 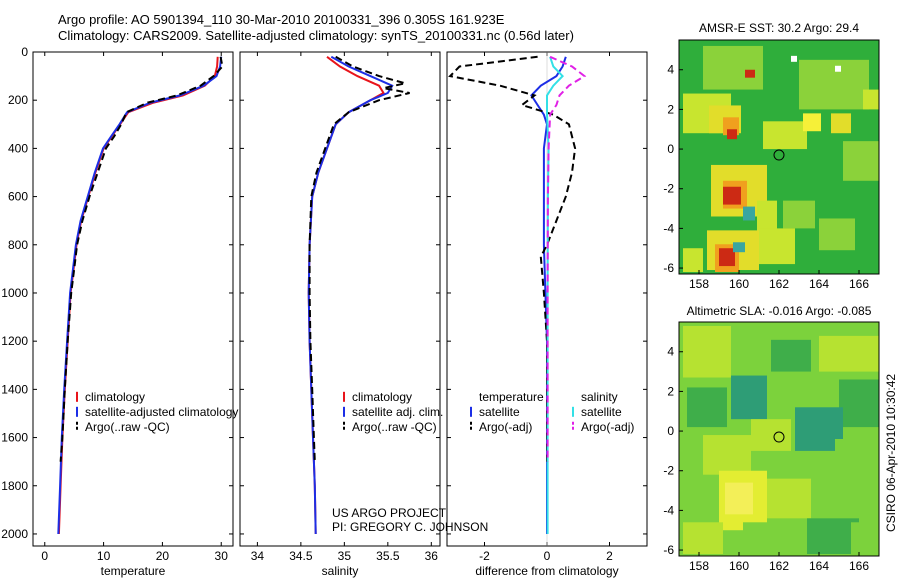 What do you see at coordinates (301, 556) in the screenshot?
I see `salinity-xtick-label: 34.5` at bounding box center [301, 556].